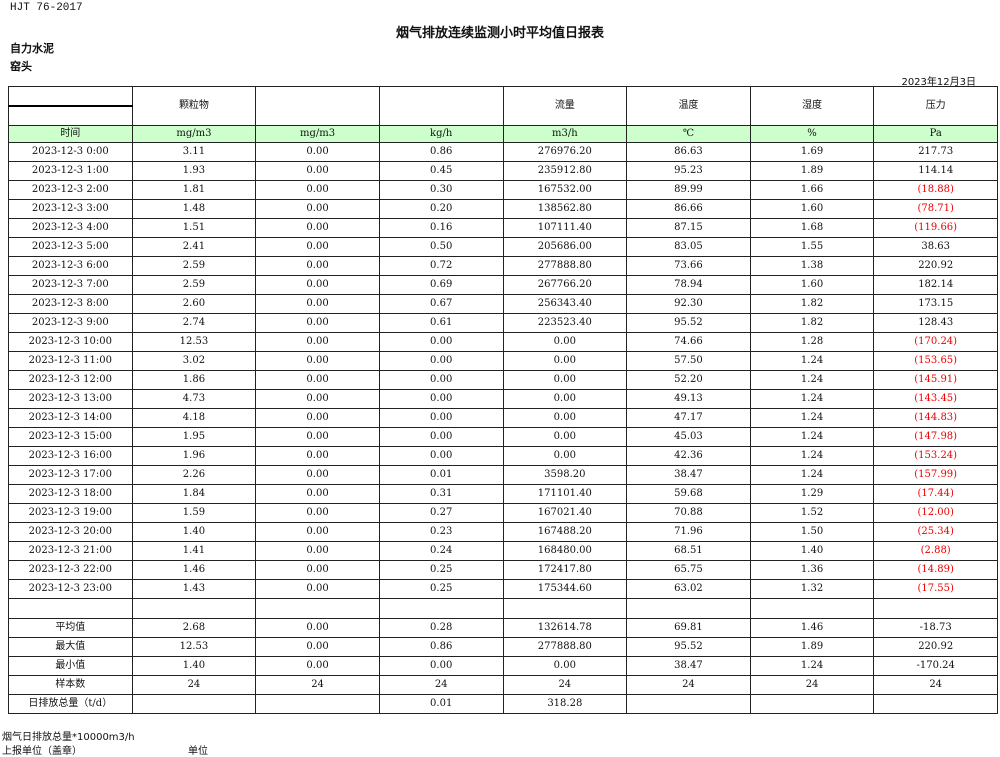 The image size is (1000, 757). Describe the element at coordinates (194, 628) in the screenshot. I see `table-cell: 2.68` at that location.